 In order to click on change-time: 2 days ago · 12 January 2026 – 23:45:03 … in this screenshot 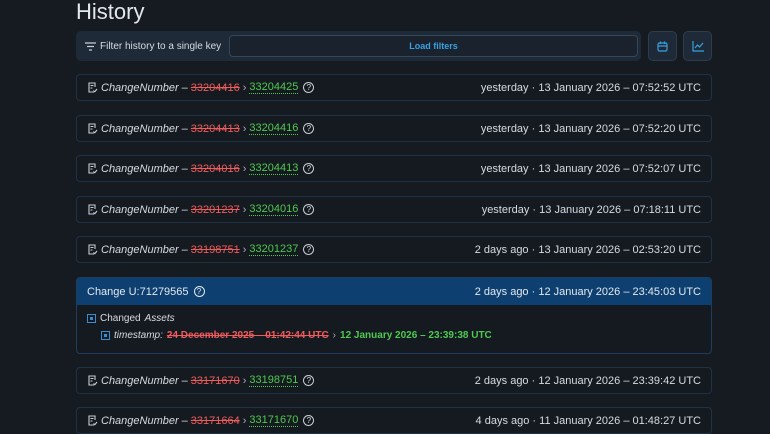, I will do `click(587, 291)`.